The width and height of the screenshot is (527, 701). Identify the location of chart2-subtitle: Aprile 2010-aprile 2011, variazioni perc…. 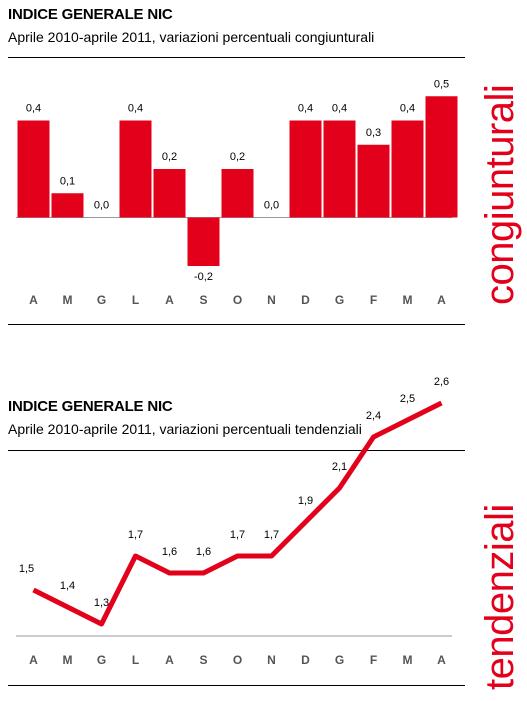
(185, 429).